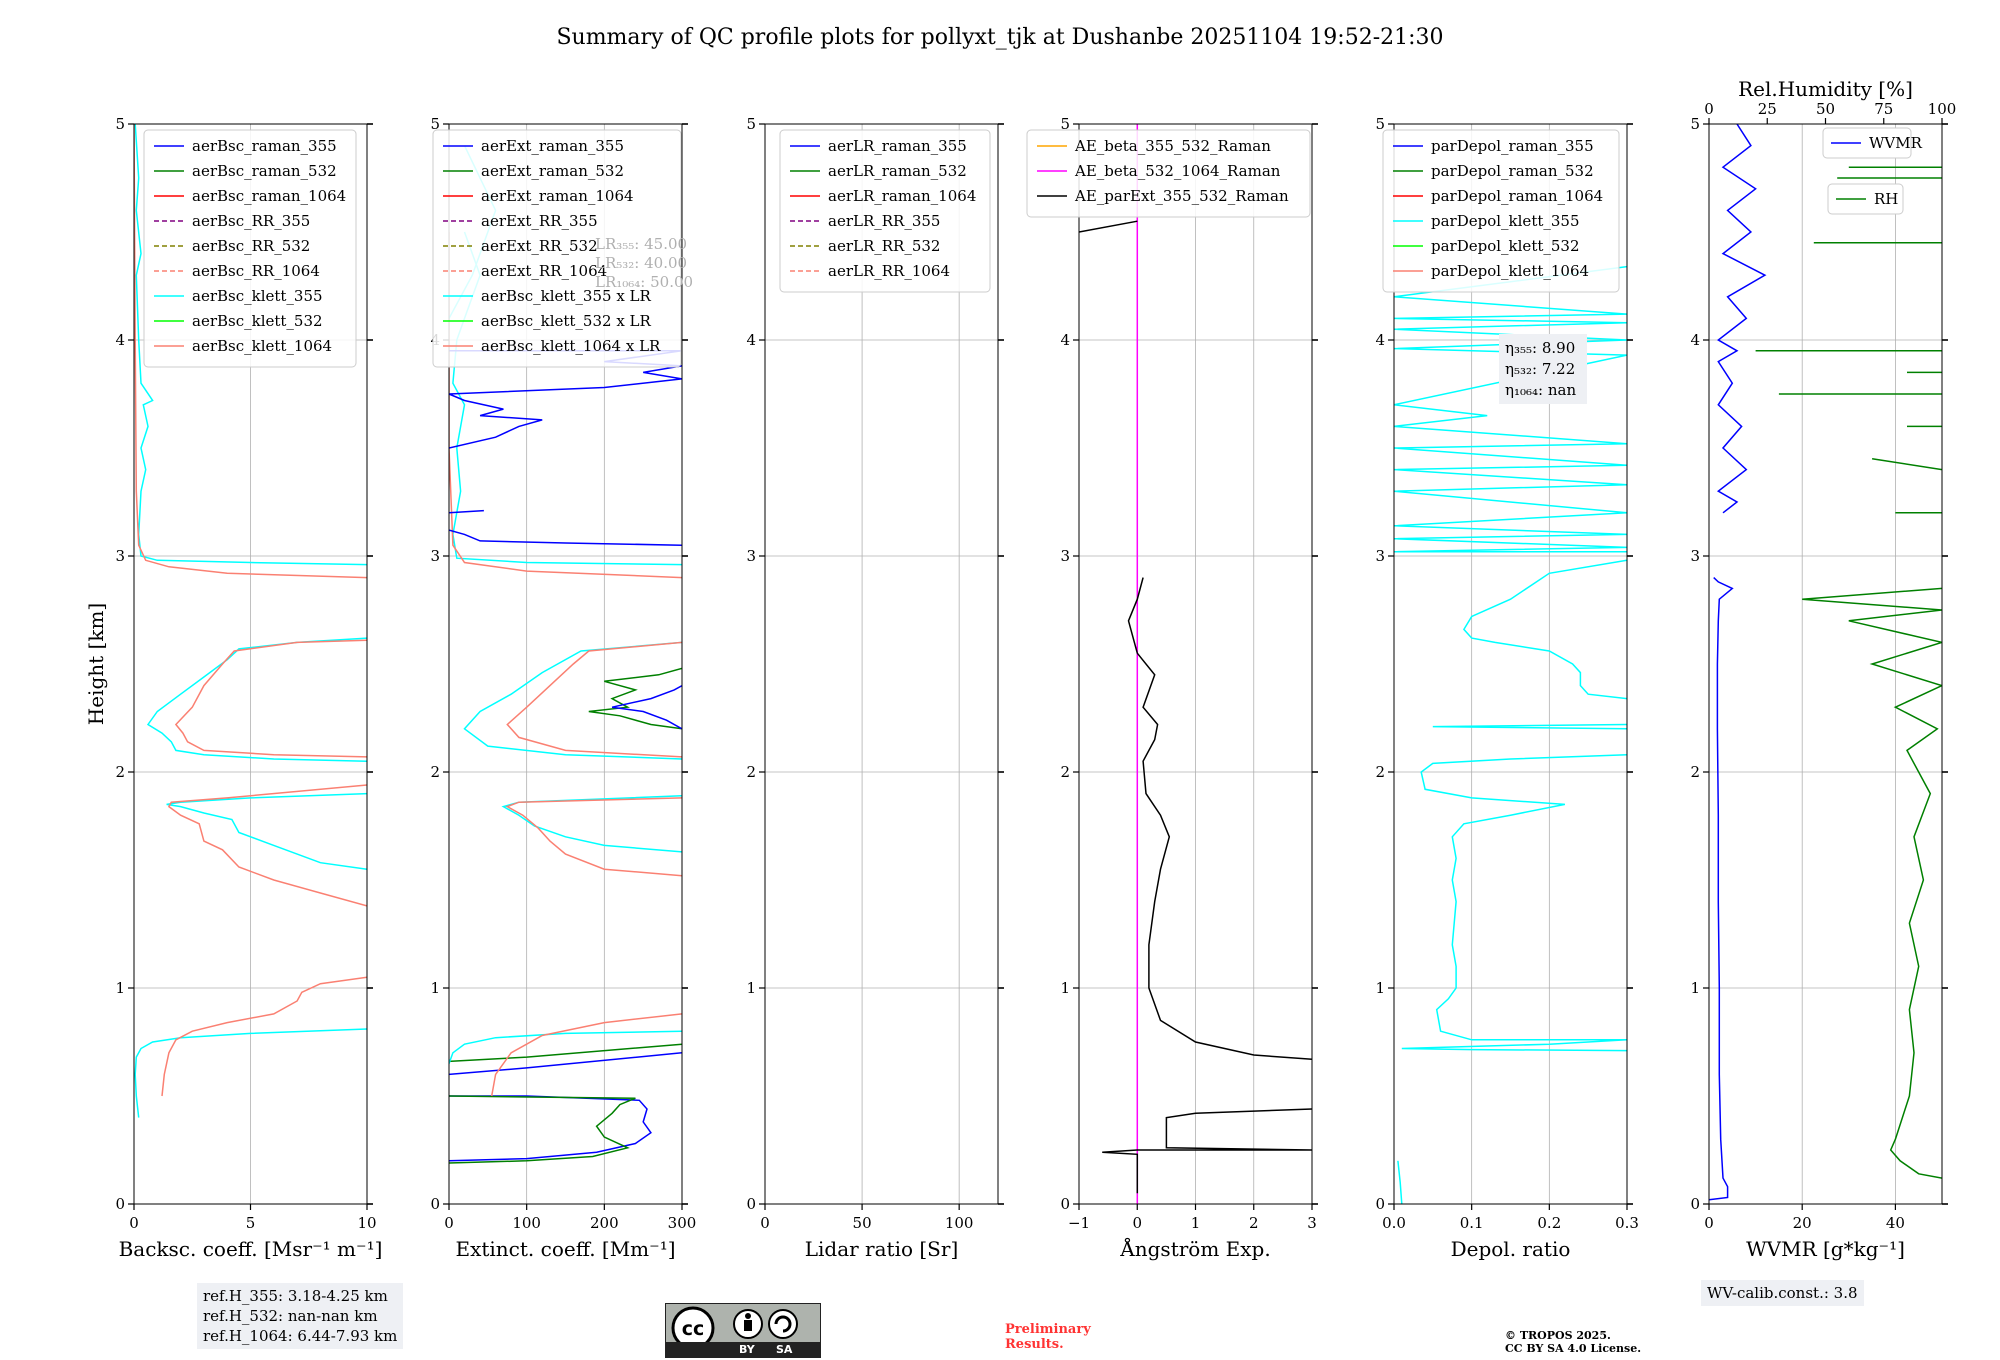 The width and height of the screenshot is (2000, 1360). What do you see at coordinates (1168, 173) in the screenshot?
I see `legend-box` at bounding box center [1168, 173].